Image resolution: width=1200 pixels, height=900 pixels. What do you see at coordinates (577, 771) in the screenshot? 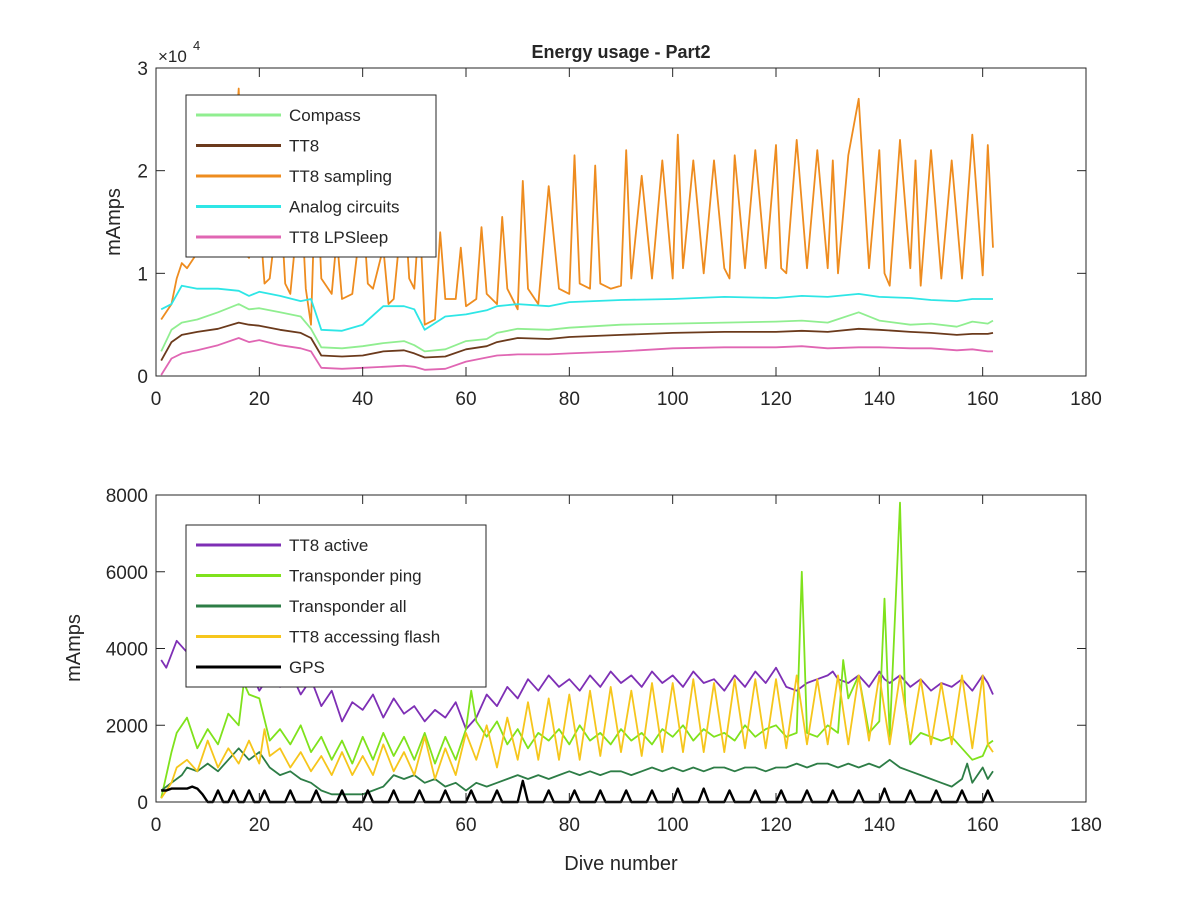
I see `series-line-transponder-all` at bounding box center [577, 771].